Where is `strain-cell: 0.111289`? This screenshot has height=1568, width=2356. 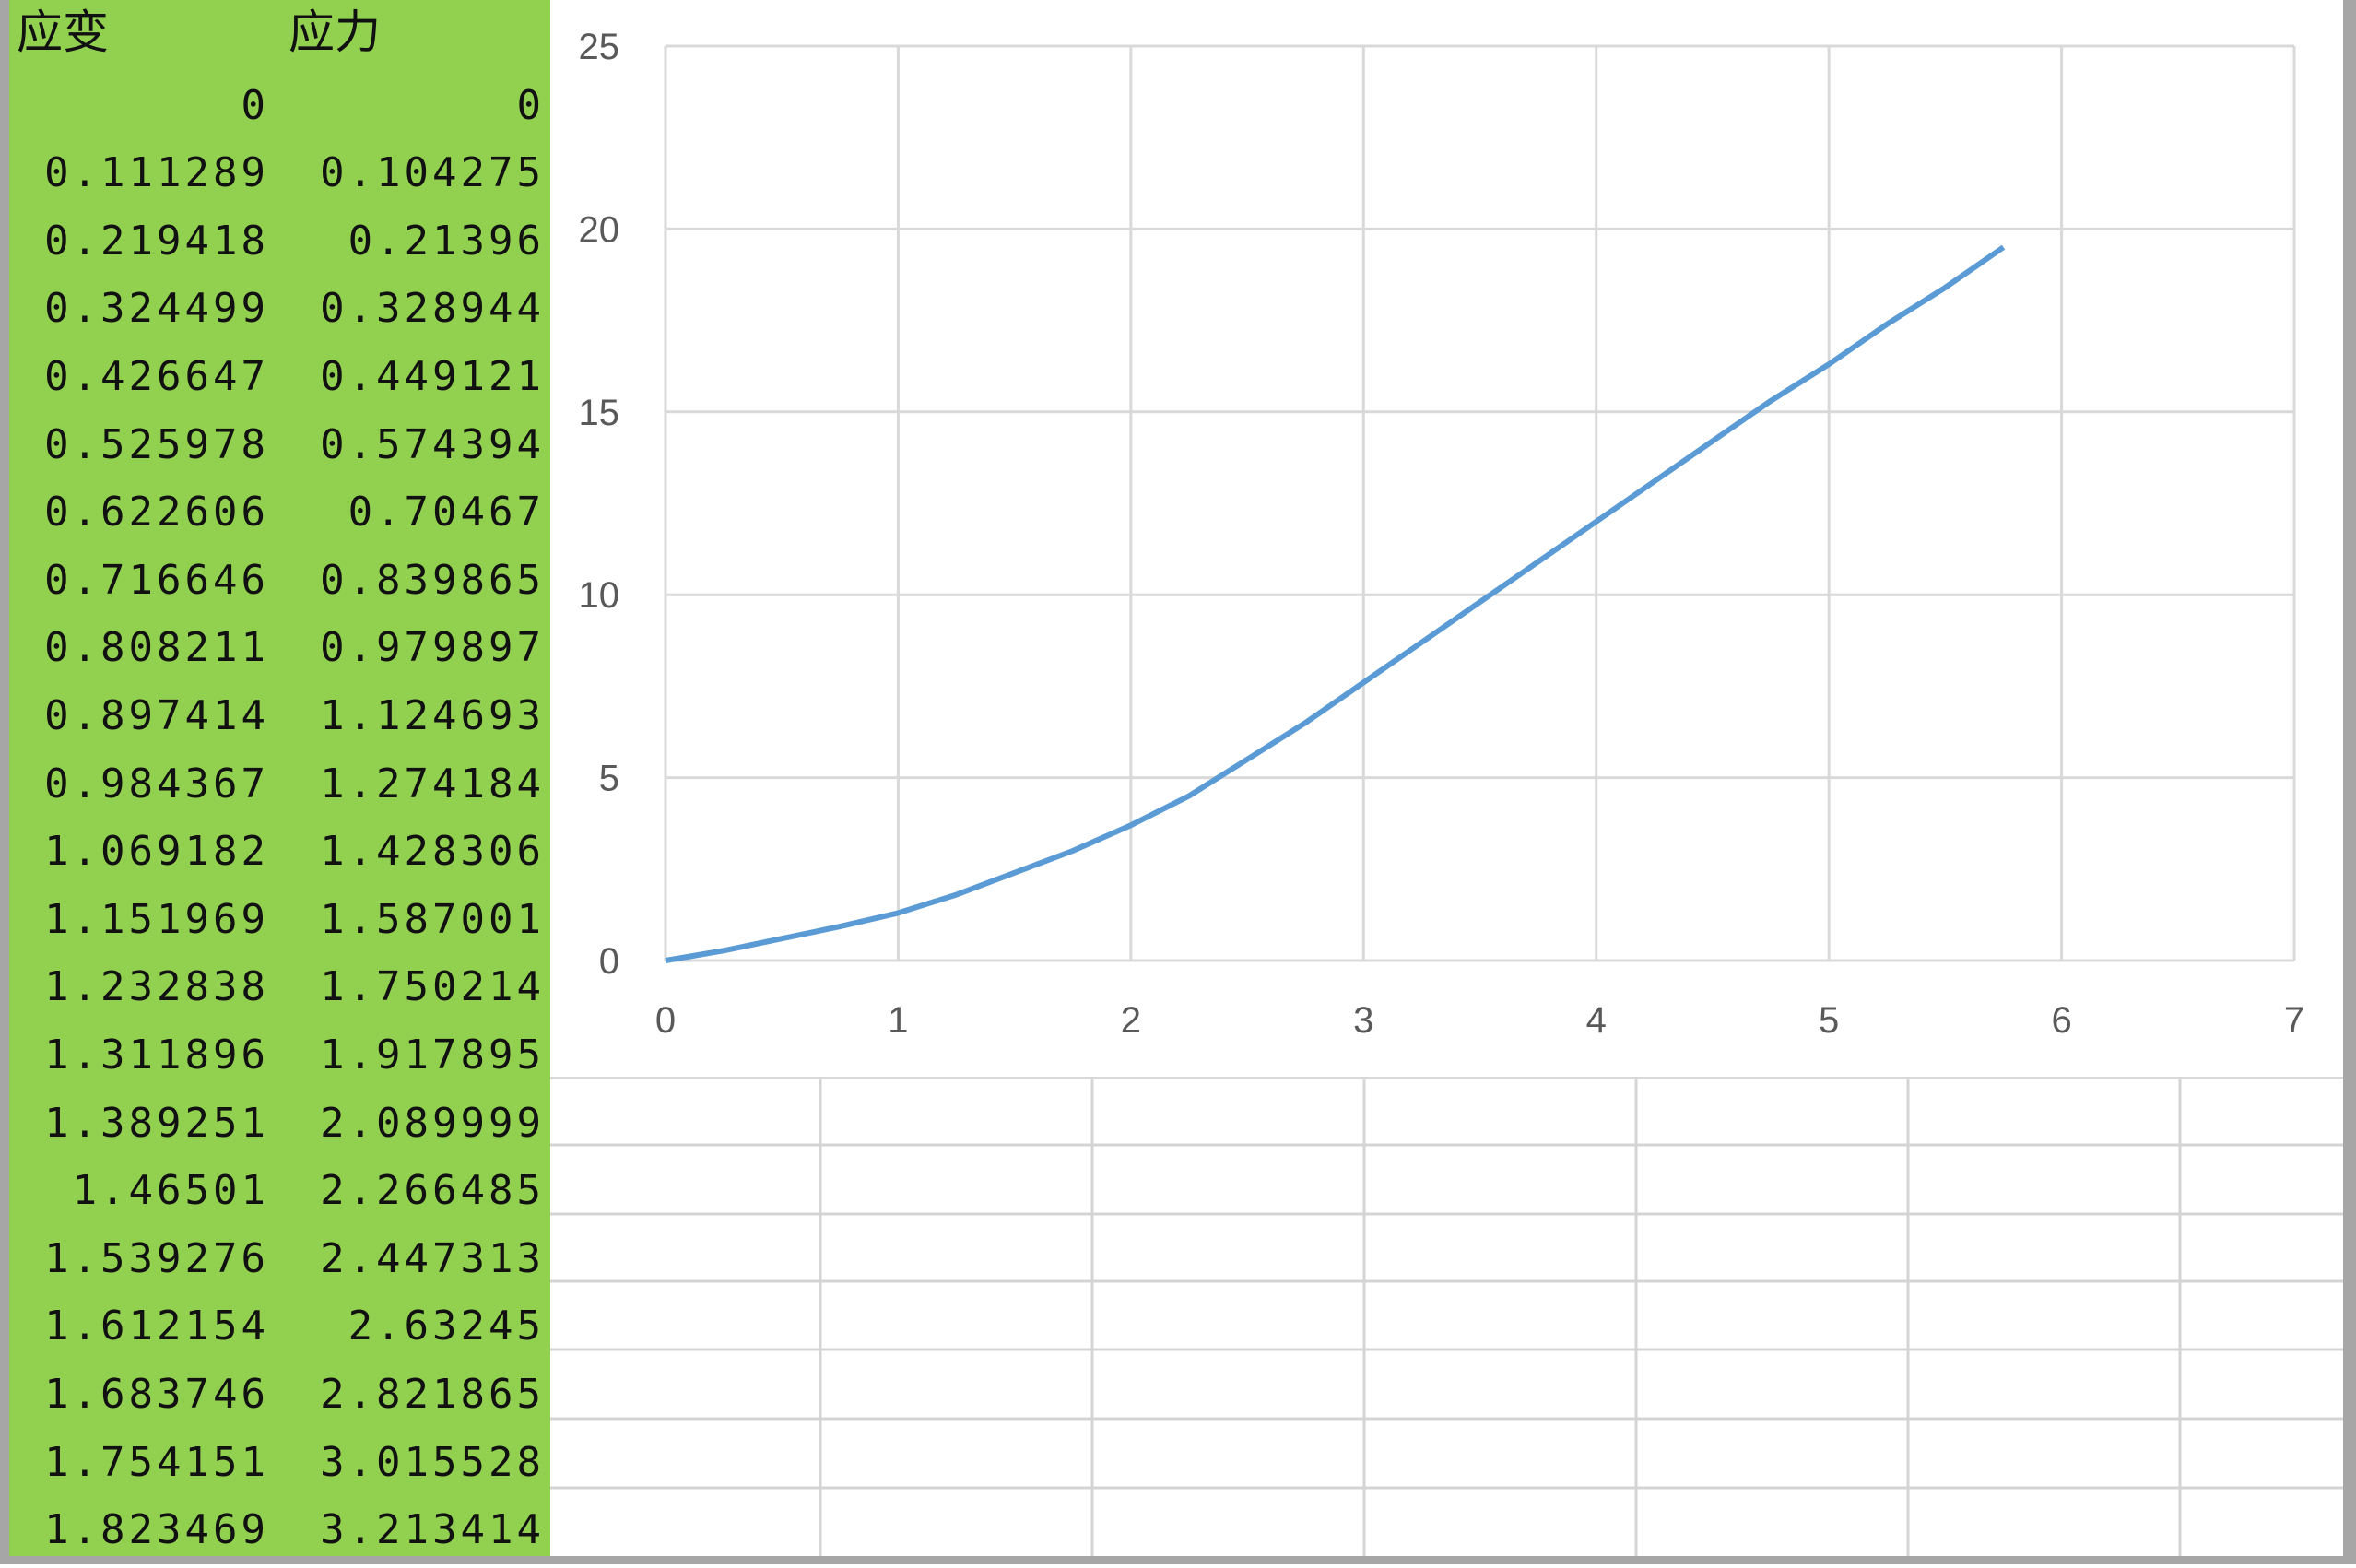
strain-cell: 0.111289 is located at coordinates (156, 173).